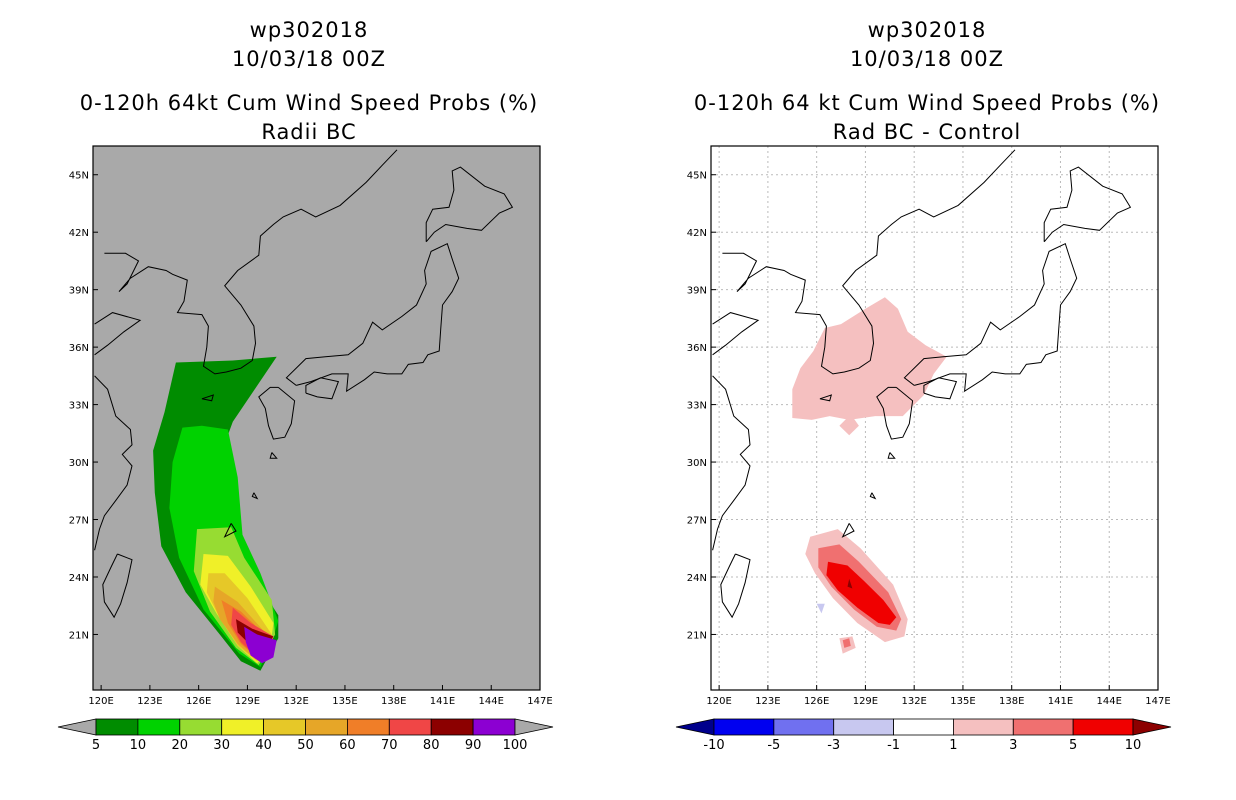 The image size is (1236, 800). What do you see at coordinates (697, 578) in the screenshot?
I see `y-tick-label: 24N` at bounding box center [697, 578].